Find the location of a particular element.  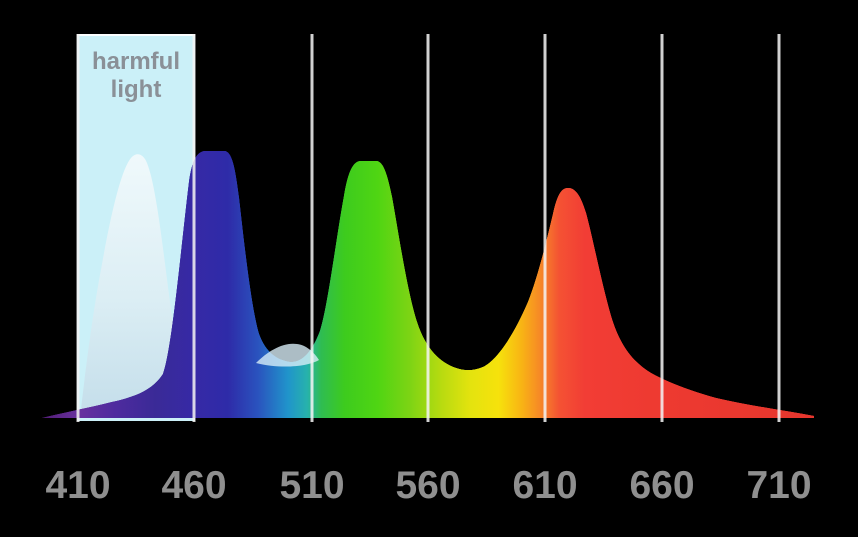

harmful-light-label: harmful light is located at coordinates (135, 75).